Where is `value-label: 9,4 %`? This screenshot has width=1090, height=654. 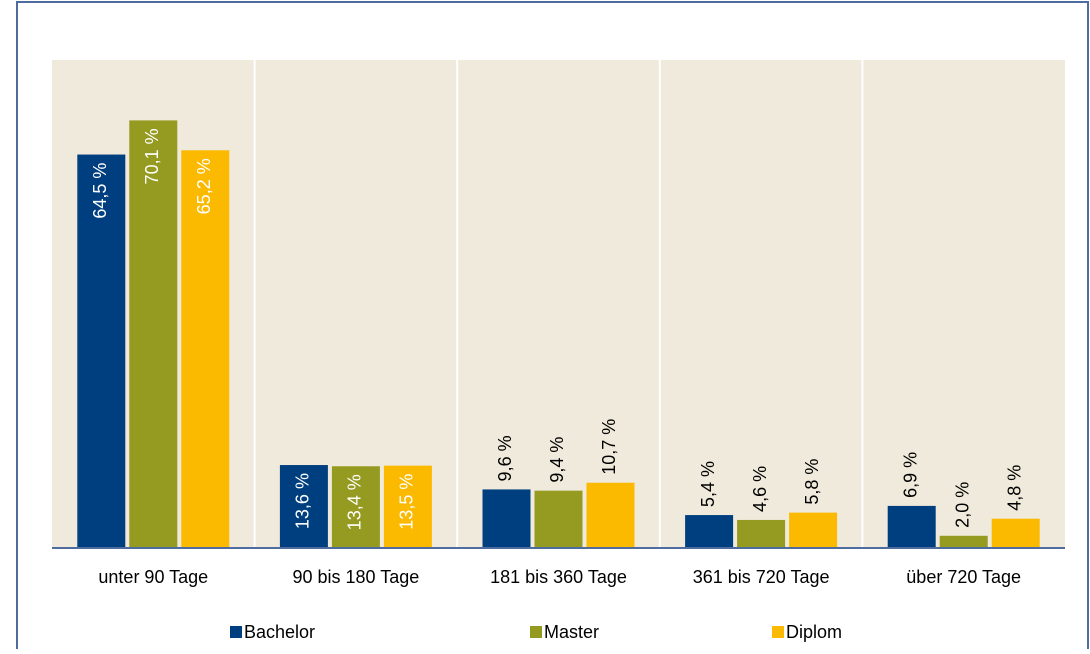
value-label: 9,4 % is located at coordinates (557, 460).